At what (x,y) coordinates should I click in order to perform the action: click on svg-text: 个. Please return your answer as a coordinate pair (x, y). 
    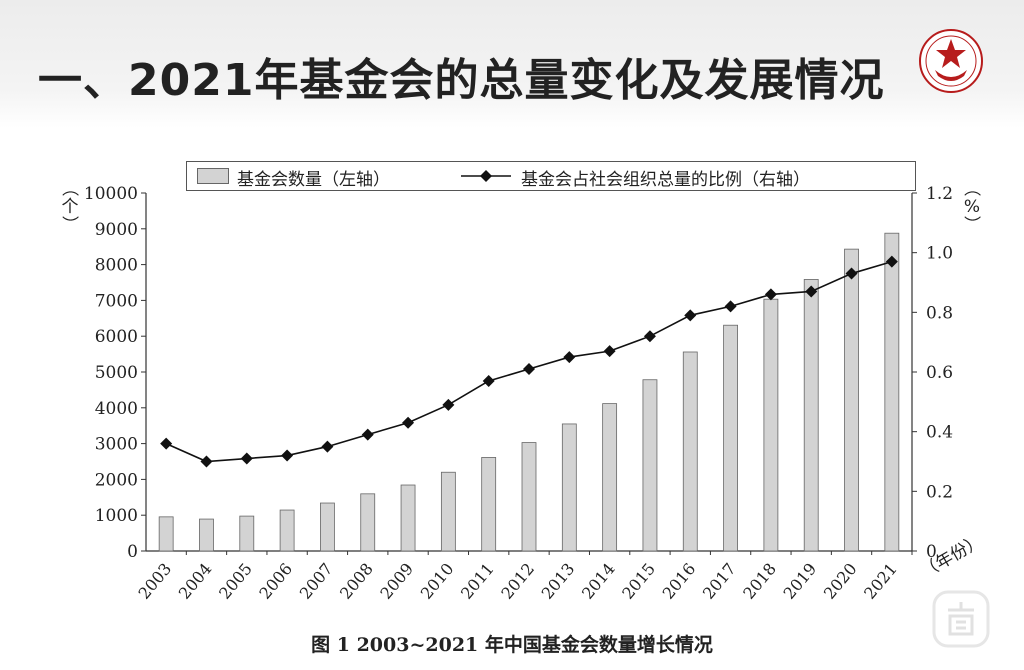
    Looking at the image, I should click on (70, 207).